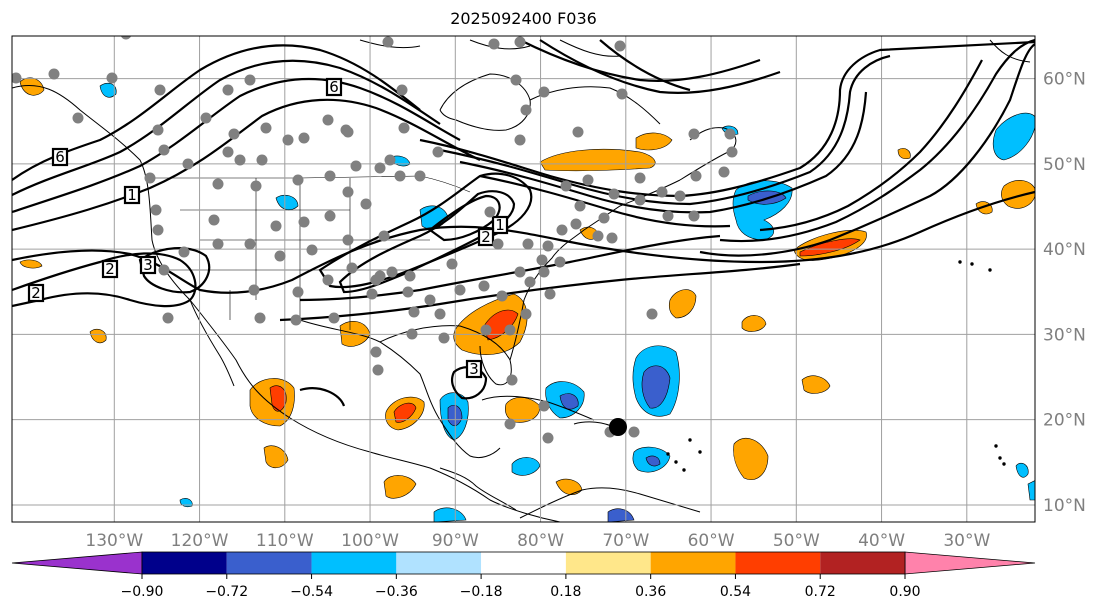 The width and height of the screenshot is (1105, 615). What do you see at coordinates (142, 592) in the screenshot?
I see `colorbar-tick-label: −0.90` at bounding box center [142, 592].